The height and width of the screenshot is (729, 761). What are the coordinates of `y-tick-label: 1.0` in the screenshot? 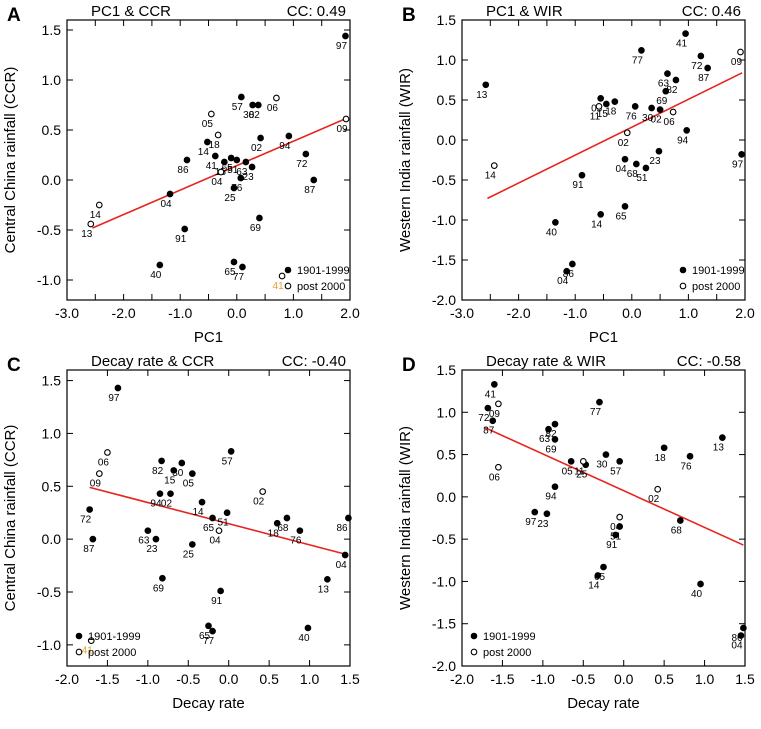 It's located at (52, 433).